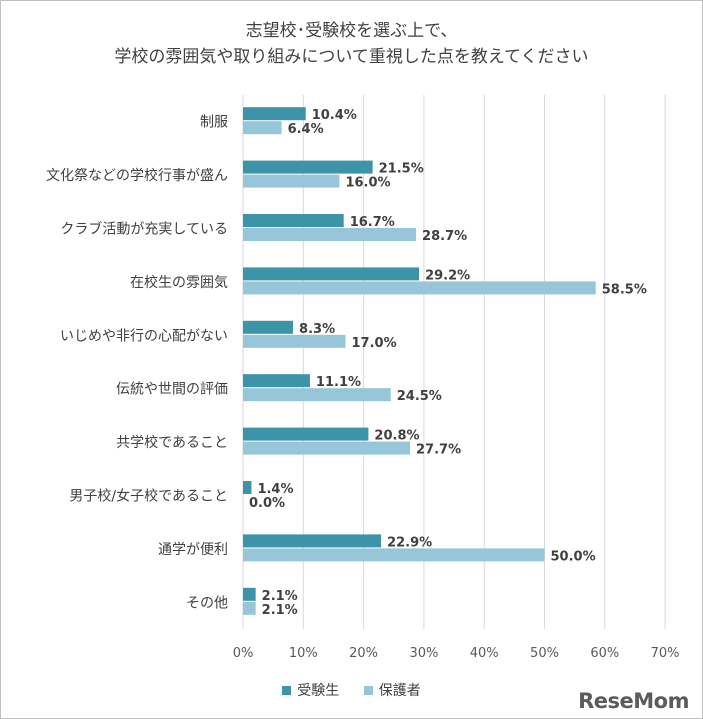  Describe the element at coordinates (351, 690) in the screenshot. I see `chart-legend: 受験生 保護者` at that location.